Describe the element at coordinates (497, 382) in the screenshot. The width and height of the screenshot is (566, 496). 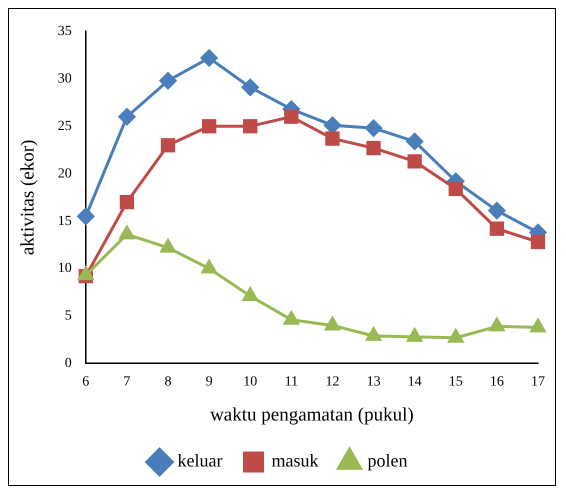
I see `x-tick-label: 16` at that location.